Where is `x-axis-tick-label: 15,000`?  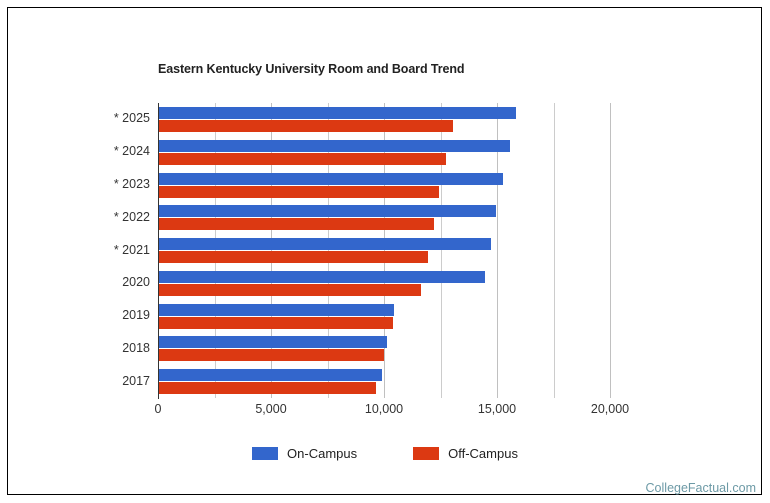
x-axis-tick-label: 15,000 is located at coordinates (497, 409).